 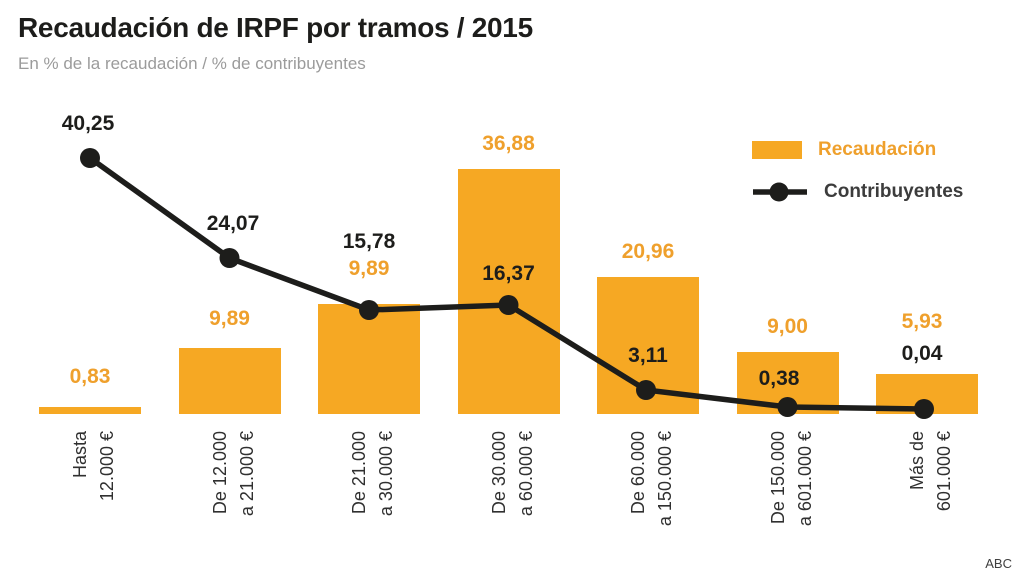 I want to click on line-dot-icon, so click(x=780, y=192).